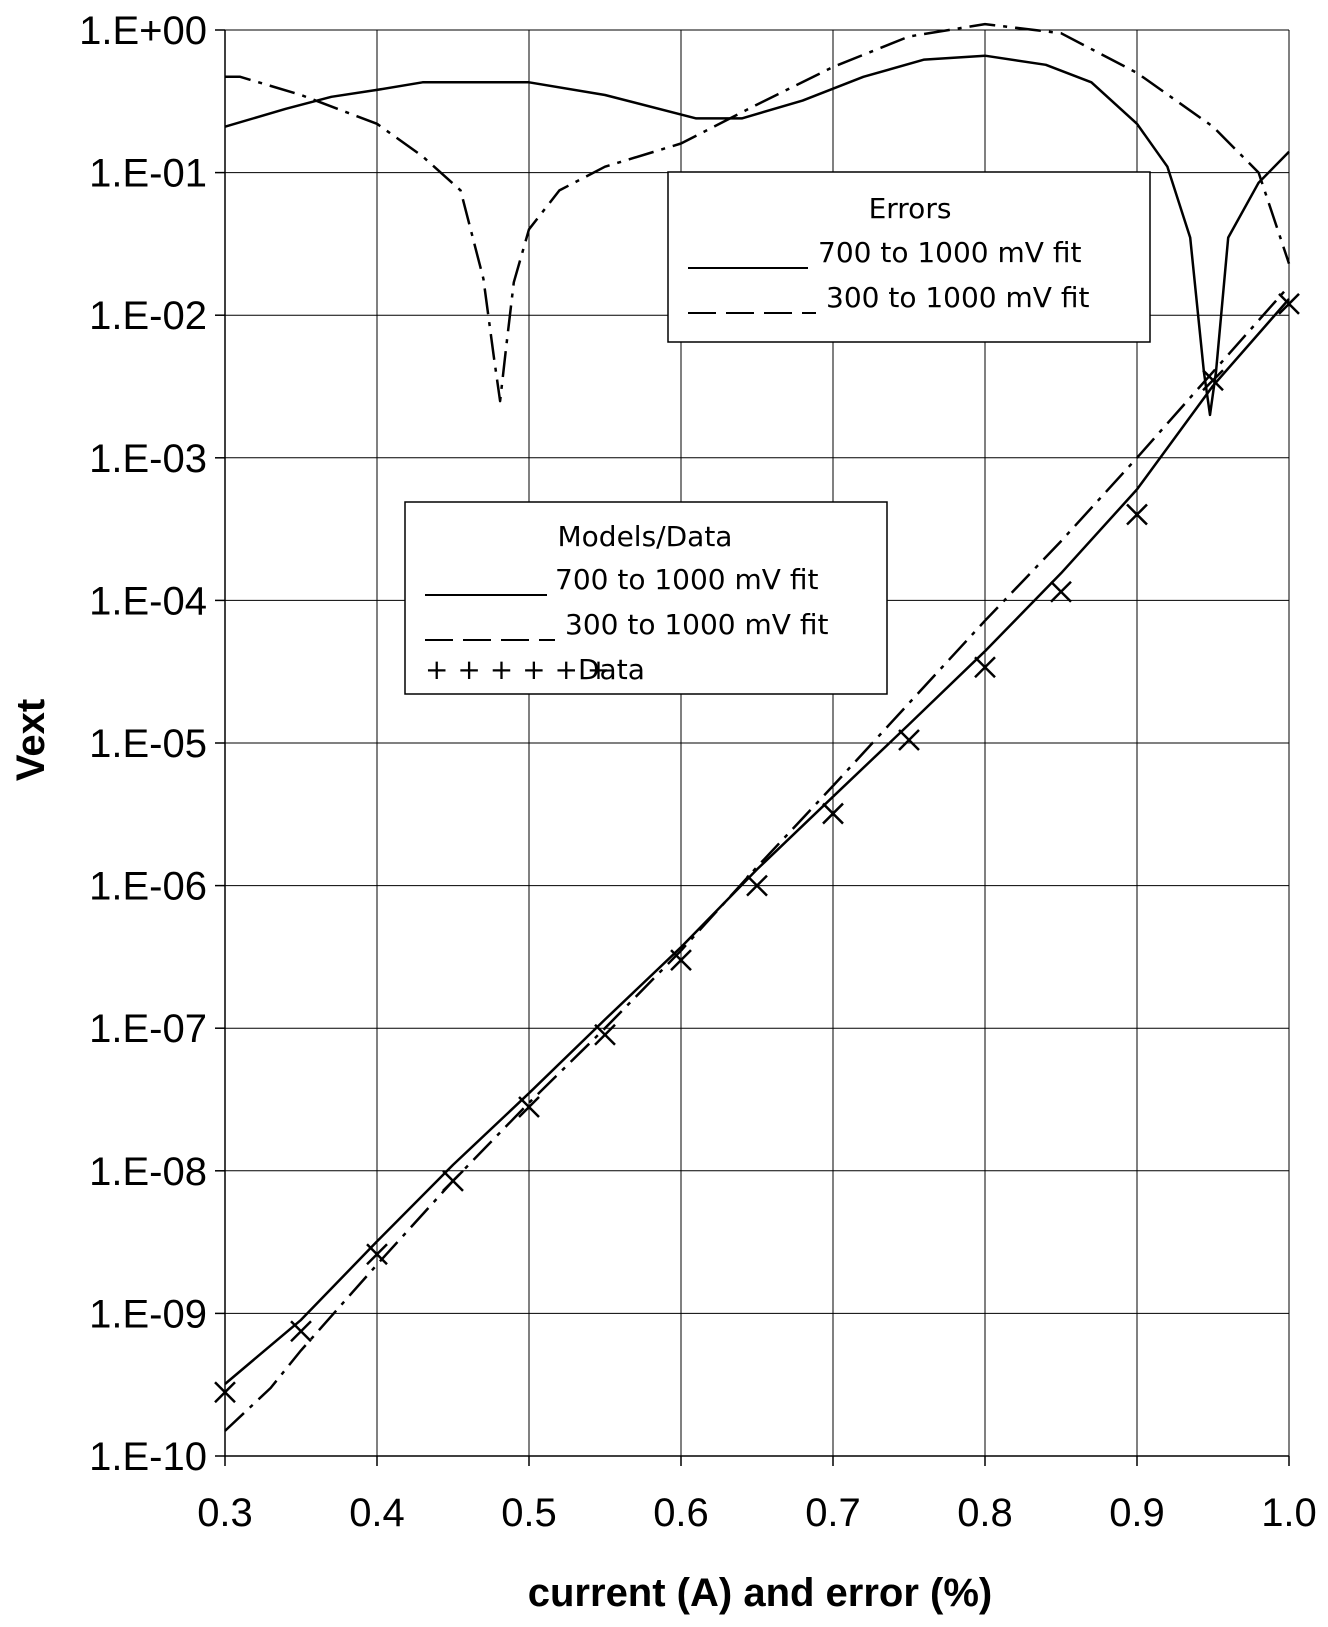  What do you see at coordinates (31, 740) in the screenshot?
I see `y-axis-title: Vext` at bounding box center [31, 740].